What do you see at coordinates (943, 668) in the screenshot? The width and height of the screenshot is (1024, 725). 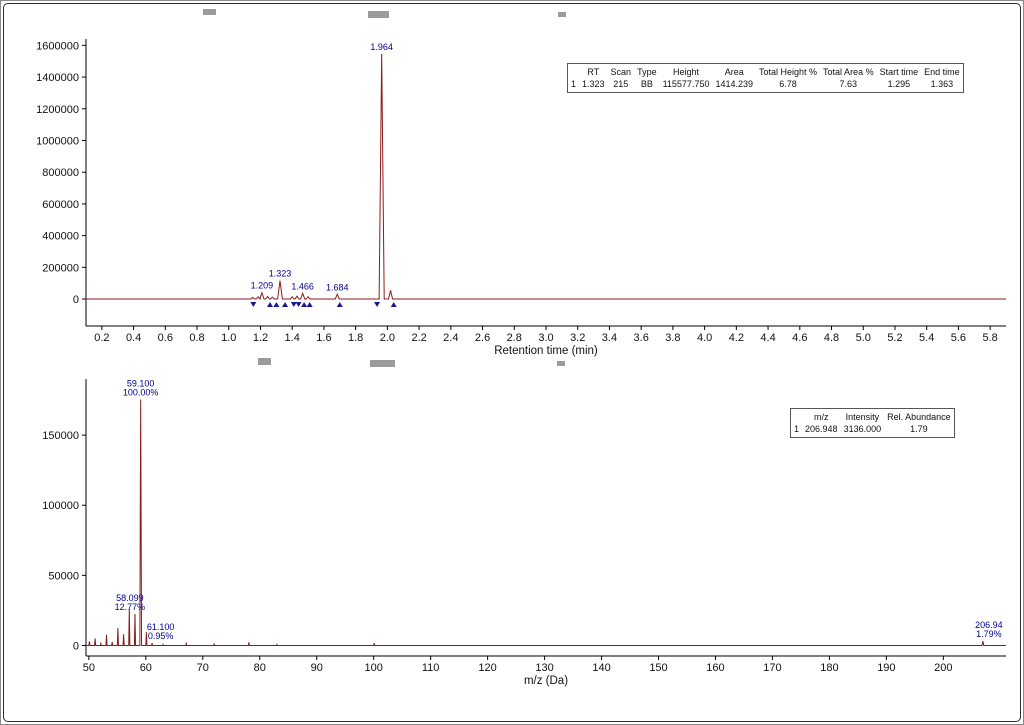 I see `x-tick-label: 200` at bounding box center [943, 668].